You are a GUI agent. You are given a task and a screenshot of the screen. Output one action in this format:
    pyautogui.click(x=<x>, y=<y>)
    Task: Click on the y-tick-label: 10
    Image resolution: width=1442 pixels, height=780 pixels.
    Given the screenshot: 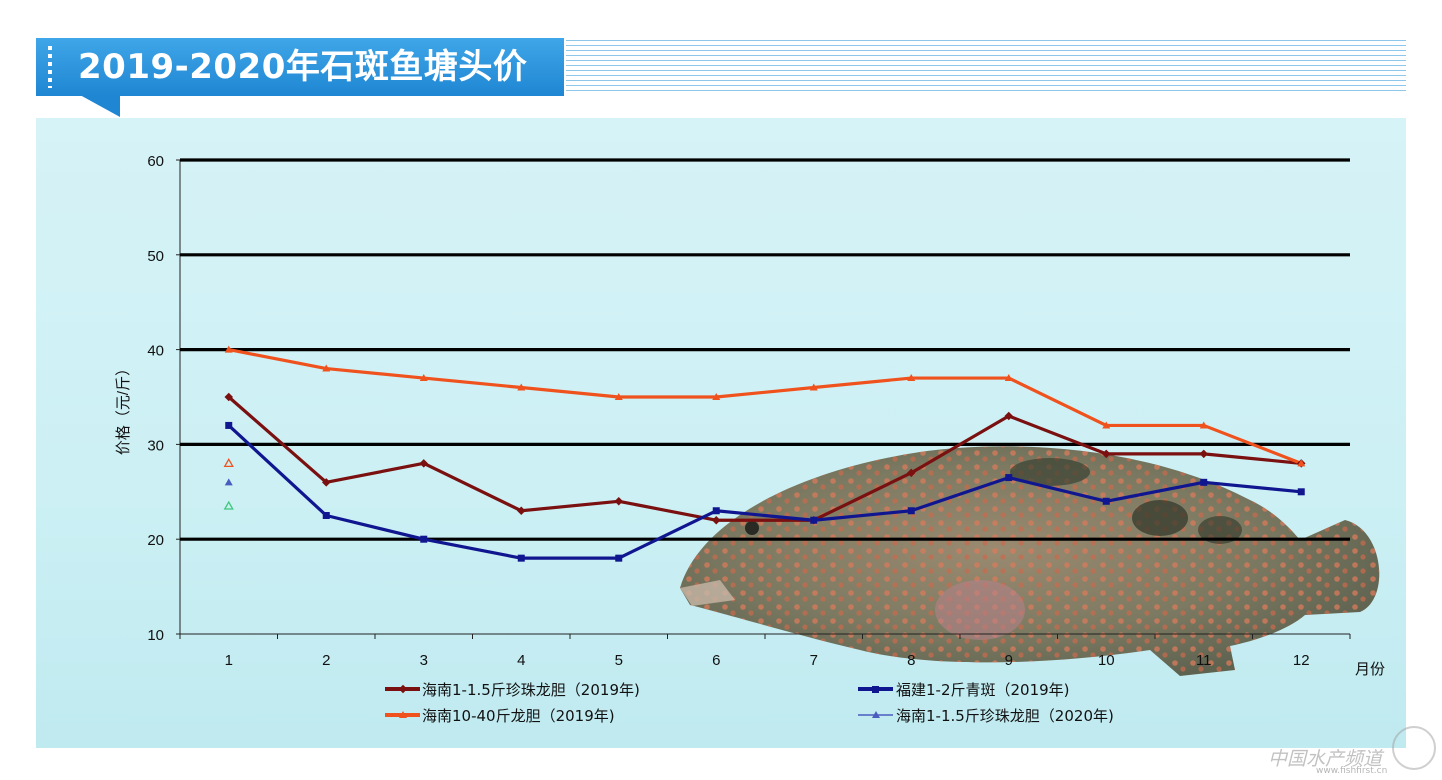 What is the action you would take?
    pyautogui.click(x=155, y=635)
    